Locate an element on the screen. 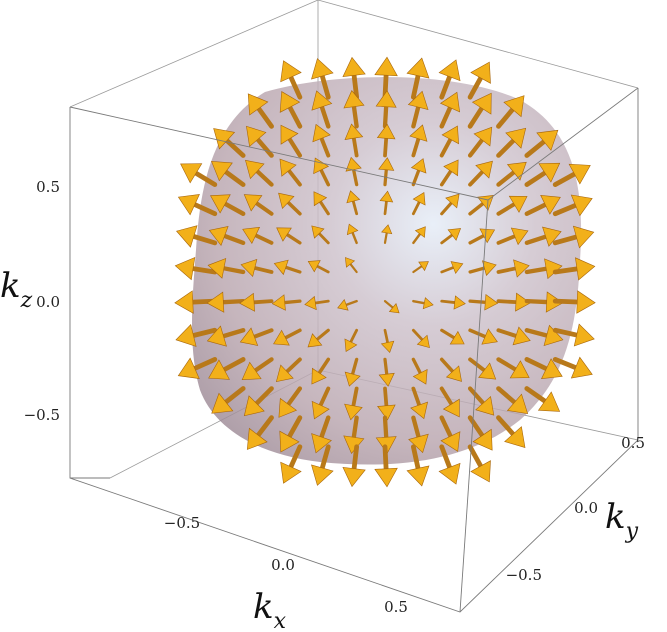 This screenshot has height=632, width=667. x-tick-label: 0.5 is located at coordinates (396, 607).